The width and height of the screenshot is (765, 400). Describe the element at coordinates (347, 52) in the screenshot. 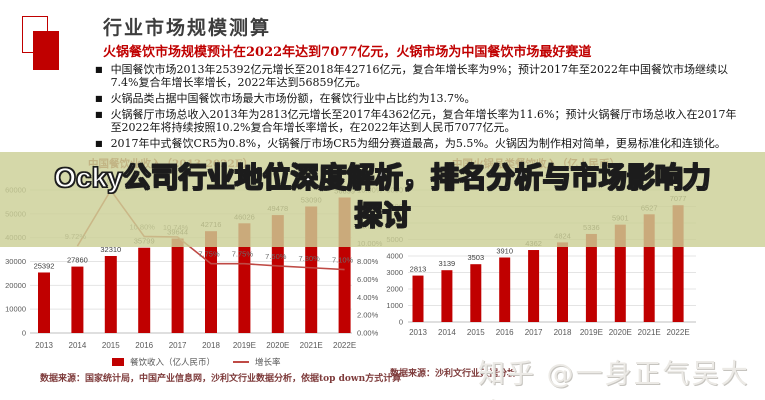

I see `page-subtitle: 火锅餐饮市场规模预计在2022年达到7077亿元，火锅市场为中国餐饮市场最好赛道` at that location.